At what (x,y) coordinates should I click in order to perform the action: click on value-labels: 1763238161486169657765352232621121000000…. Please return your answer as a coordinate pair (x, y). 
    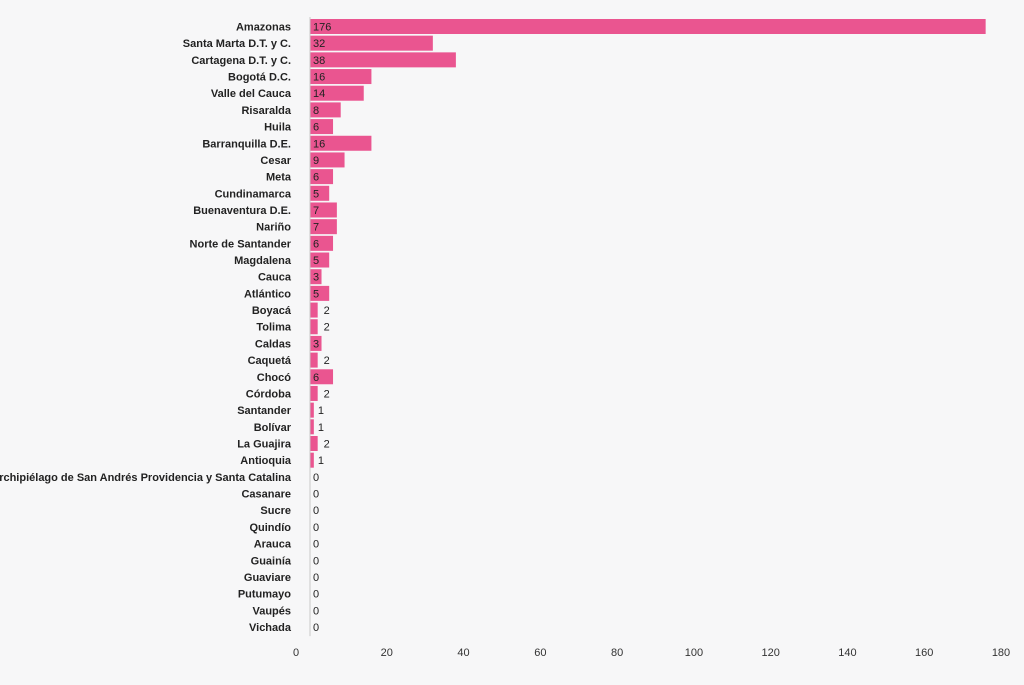
    Looking at the image, I should click on (322, 328).